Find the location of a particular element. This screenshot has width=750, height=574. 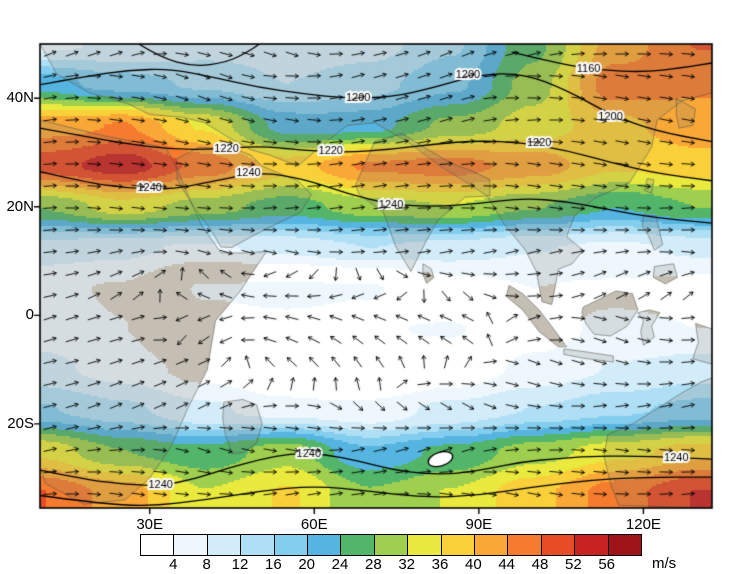

colorbar-tick-label: 48 is located at coordinates (540, 564).